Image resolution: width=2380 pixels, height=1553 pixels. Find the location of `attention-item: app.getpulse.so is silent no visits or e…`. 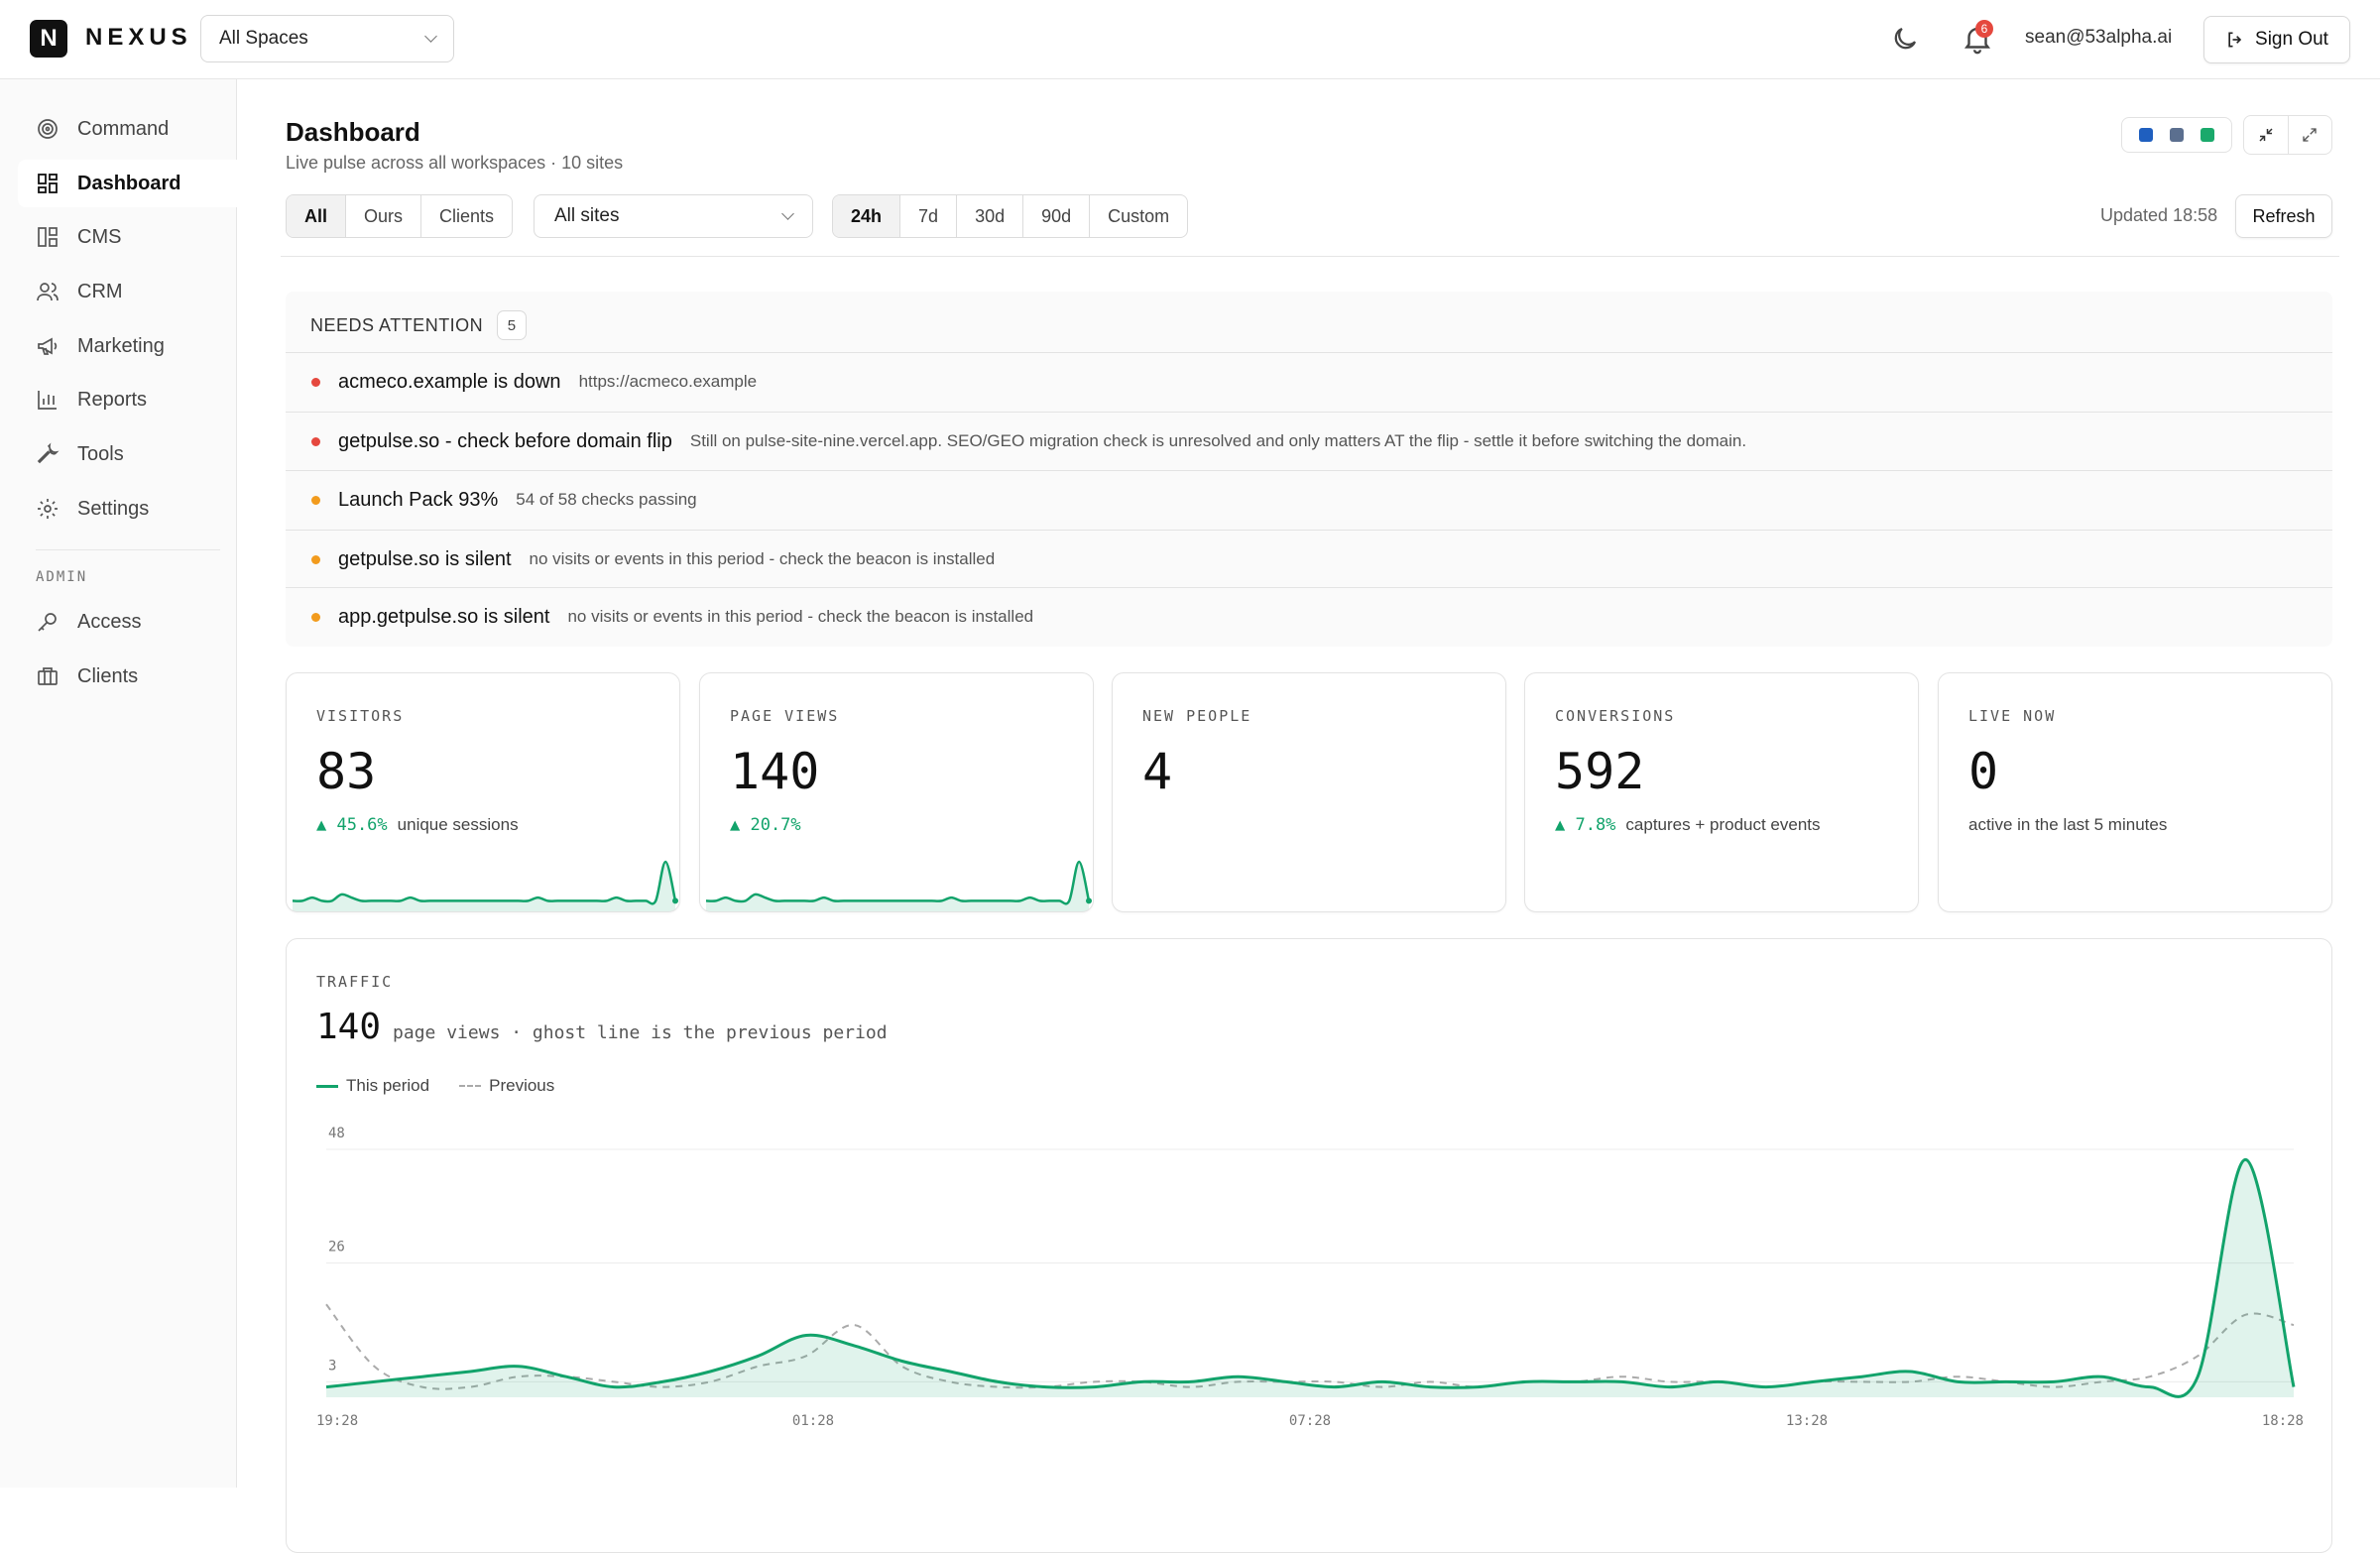

attention-item: app.getpulse.so is silent no visits or e… is located at coordinates (1309, 616).